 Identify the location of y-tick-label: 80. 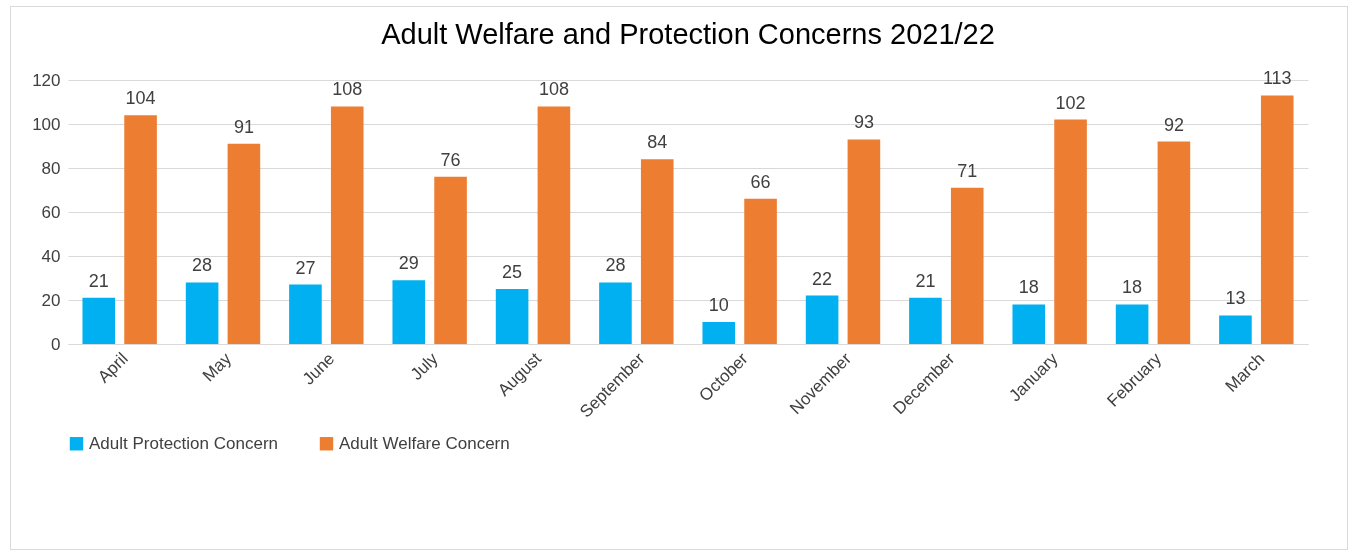
(51, 168).